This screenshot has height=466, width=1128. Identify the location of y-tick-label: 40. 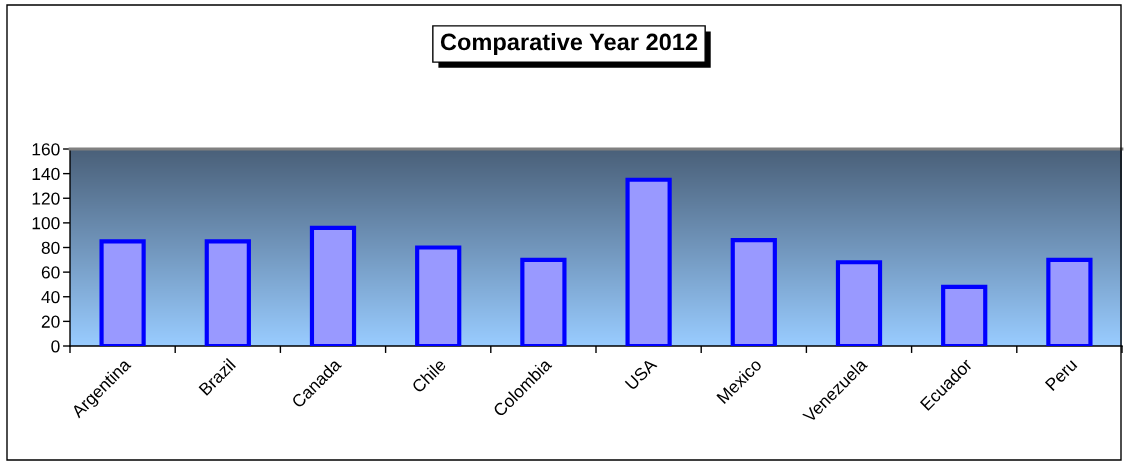
(50, 297).